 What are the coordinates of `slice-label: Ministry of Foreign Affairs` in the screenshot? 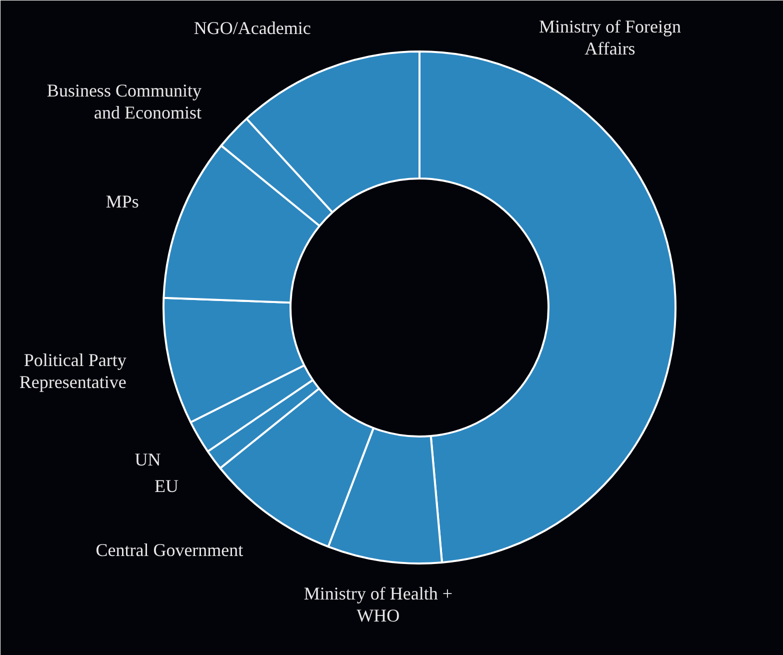 It's located at (609, 37).